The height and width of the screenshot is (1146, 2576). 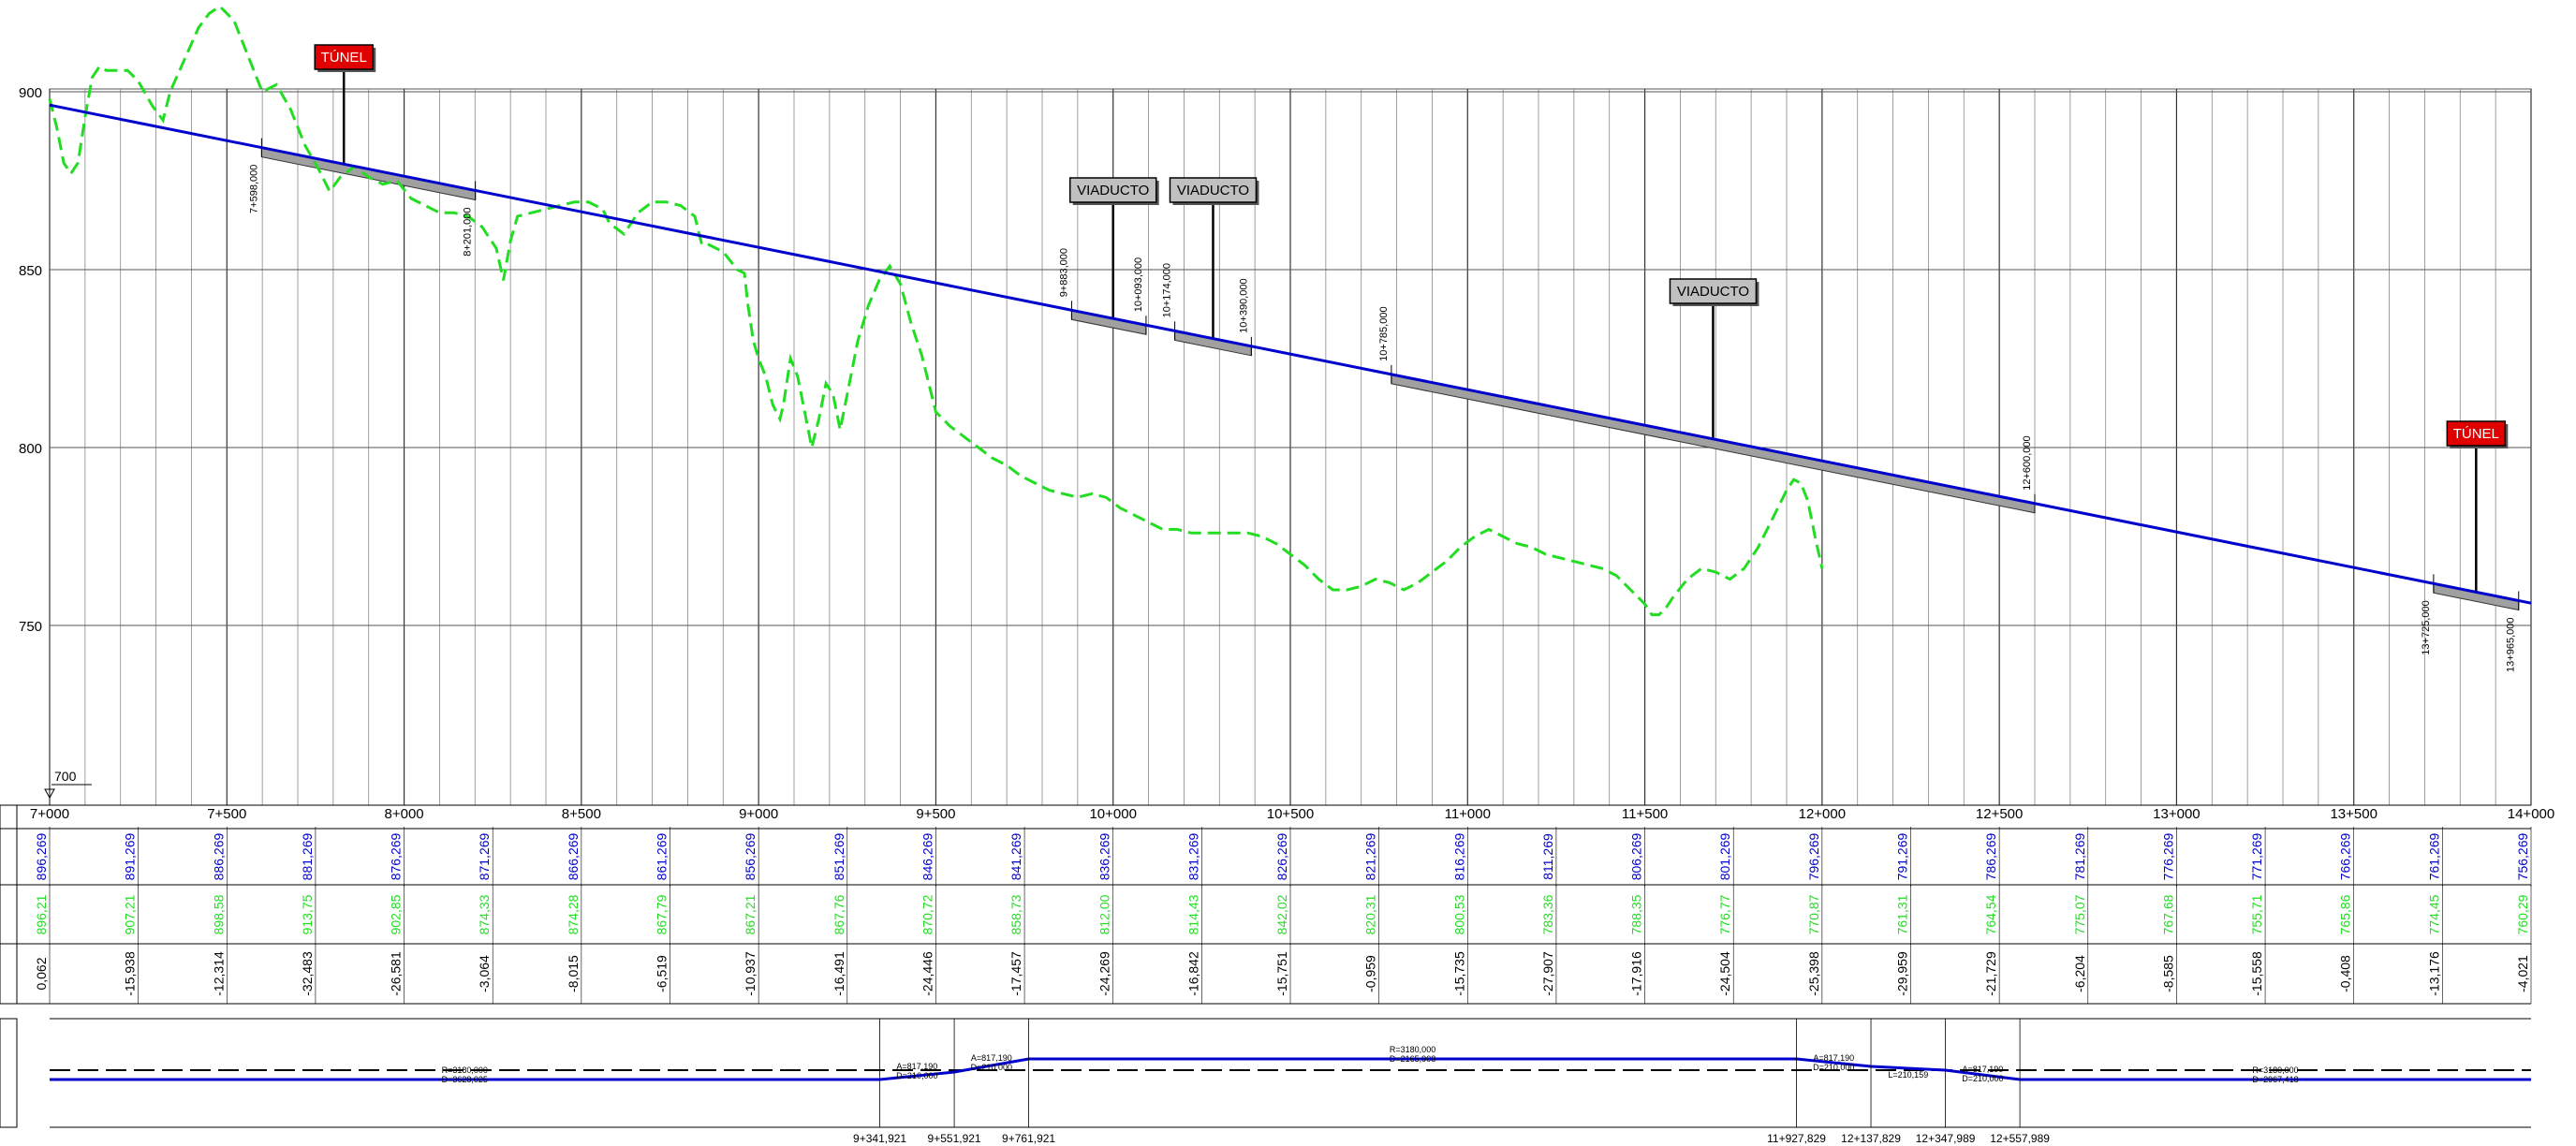 What do you see at coordinates (1871, 1138) in the screenshot?
I see `alignment-station-label: 12+137,829` at bounding box center [1871, 1138].